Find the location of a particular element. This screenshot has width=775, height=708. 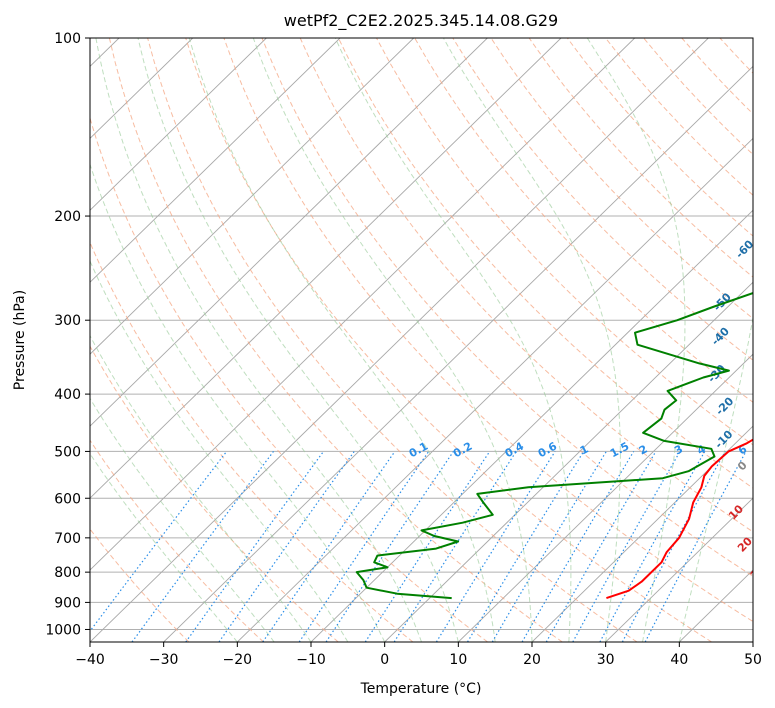

zero-isotherm-label: 0 is located at coordinates (742, 466).